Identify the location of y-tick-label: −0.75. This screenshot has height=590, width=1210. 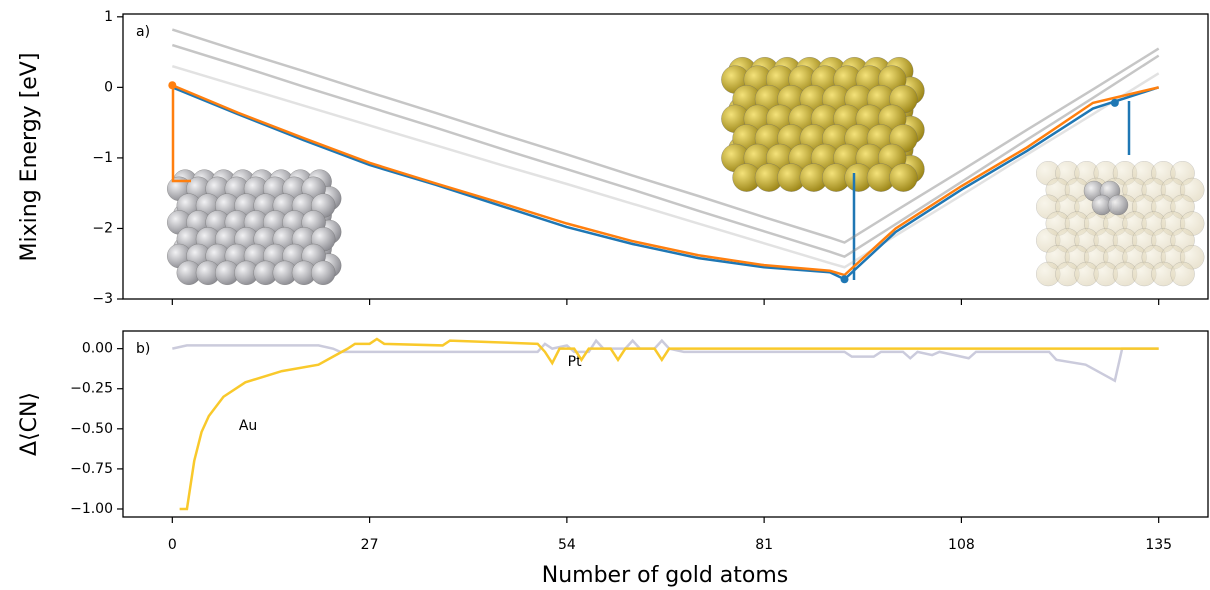
(91, 469).